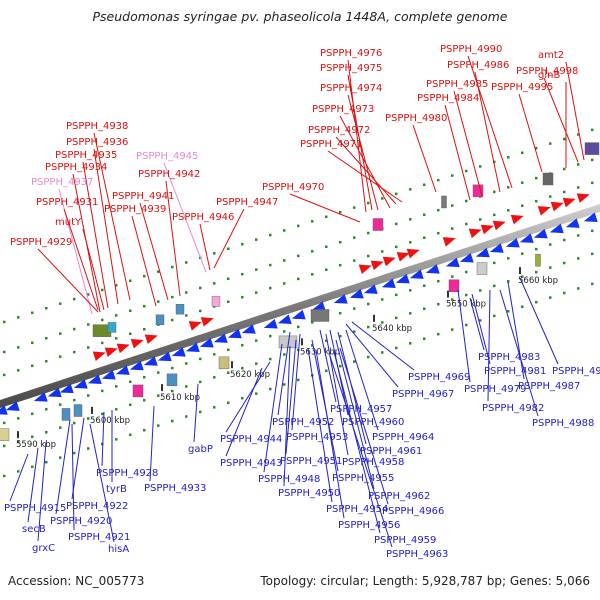  Describe the element at coordinates (351, 88) in the screenshot. I see `gene-label-pspph_4974: PSPPH_4974` at that location.